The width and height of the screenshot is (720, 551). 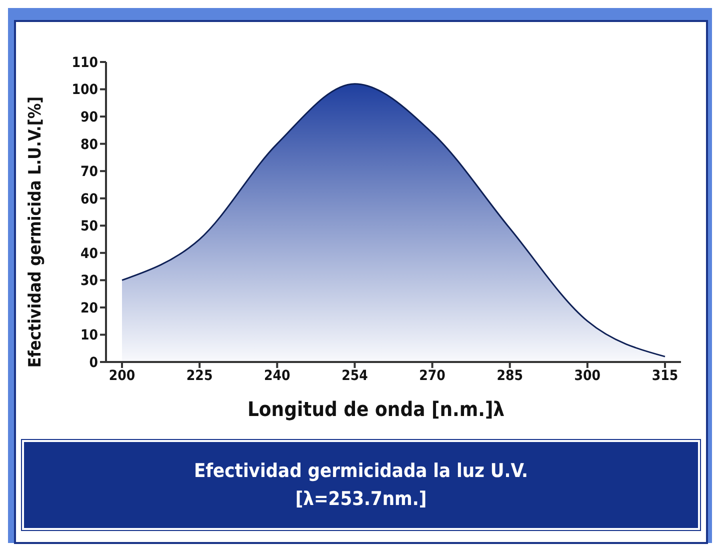 What do you see at coordinates (85, 62) in the screenshot?
I see `y-tick-label: 110` at bounding box center [85, 62].